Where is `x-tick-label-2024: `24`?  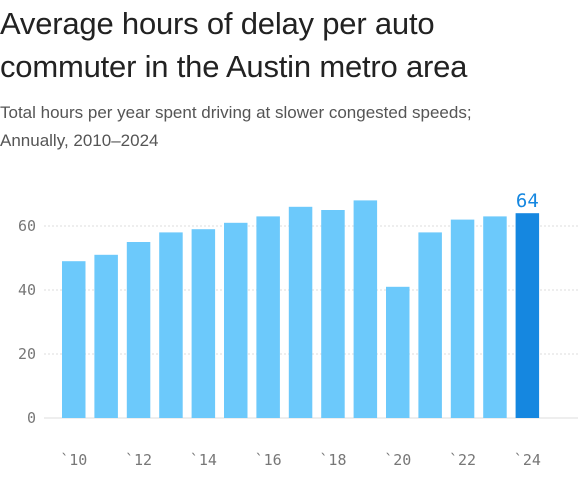 x-tick-label-2024: `24 is located at coordinates (527, 460).